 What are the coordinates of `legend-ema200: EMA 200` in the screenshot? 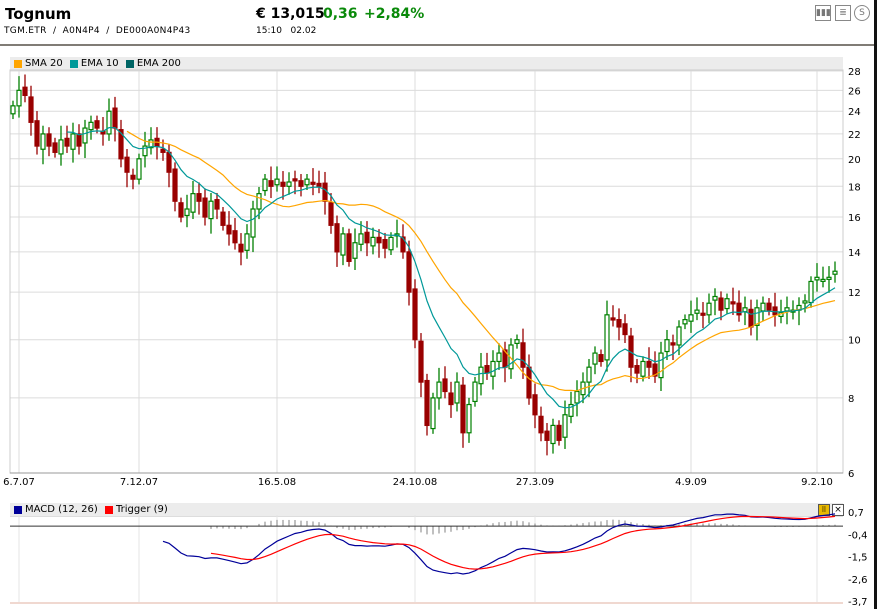 It's located at (153, 63).